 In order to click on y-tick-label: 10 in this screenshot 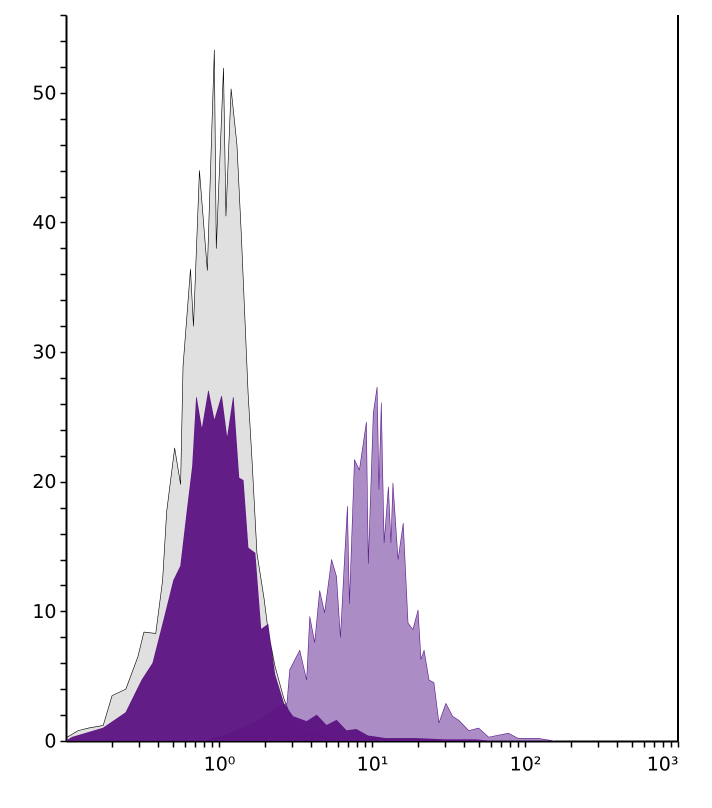, I will do `click(44, 611)`.